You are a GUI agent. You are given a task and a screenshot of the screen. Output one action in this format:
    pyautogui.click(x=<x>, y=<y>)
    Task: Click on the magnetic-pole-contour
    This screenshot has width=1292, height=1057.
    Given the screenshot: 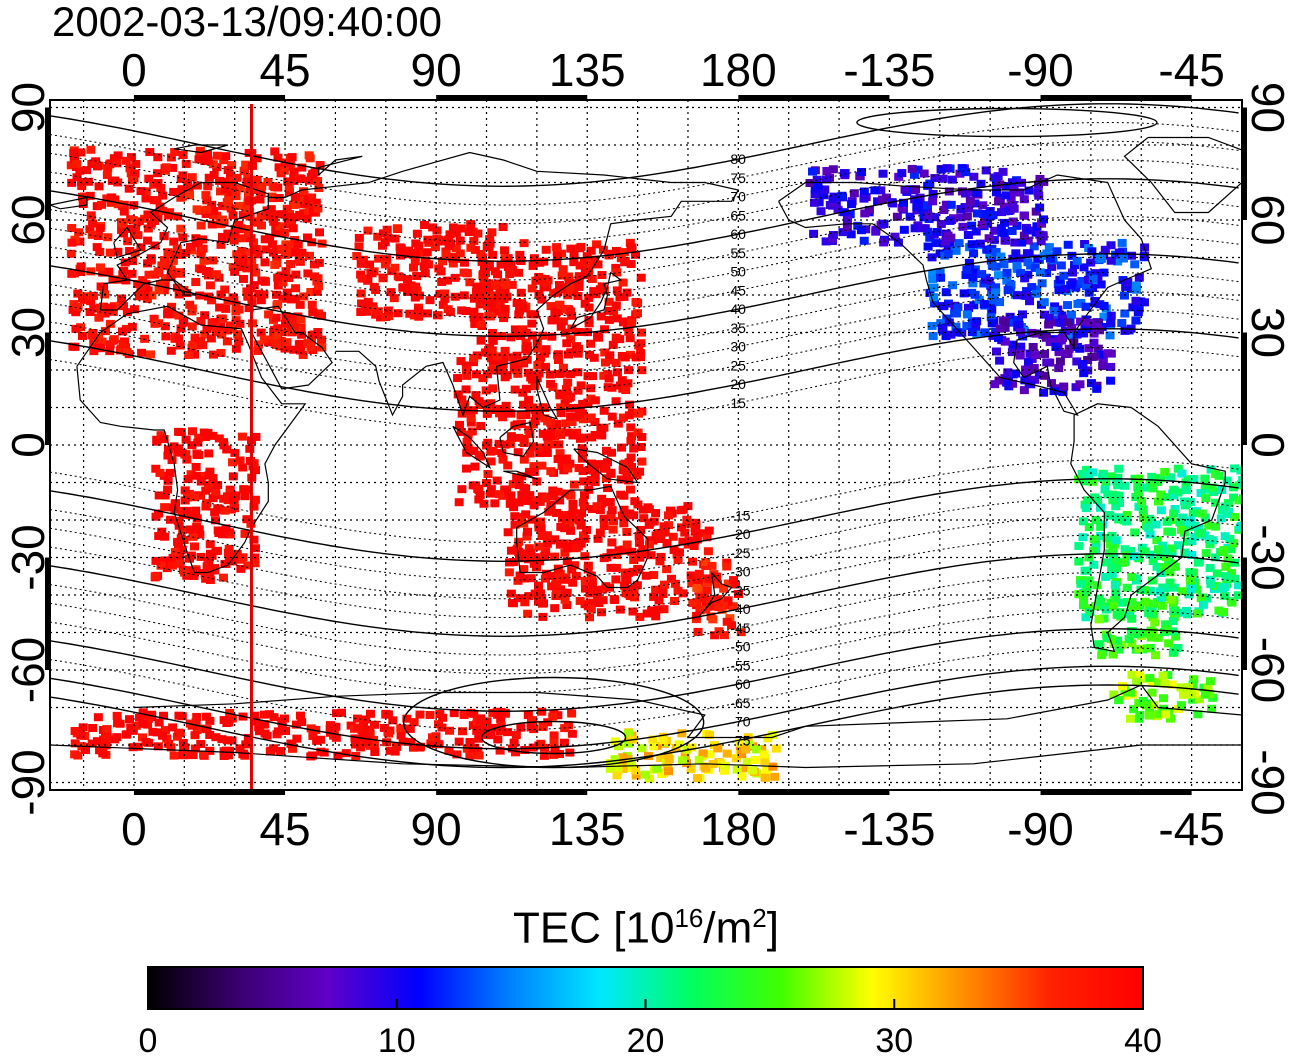 What is the action you would take?
    pyautogui.click(x=1007, y=122)
    